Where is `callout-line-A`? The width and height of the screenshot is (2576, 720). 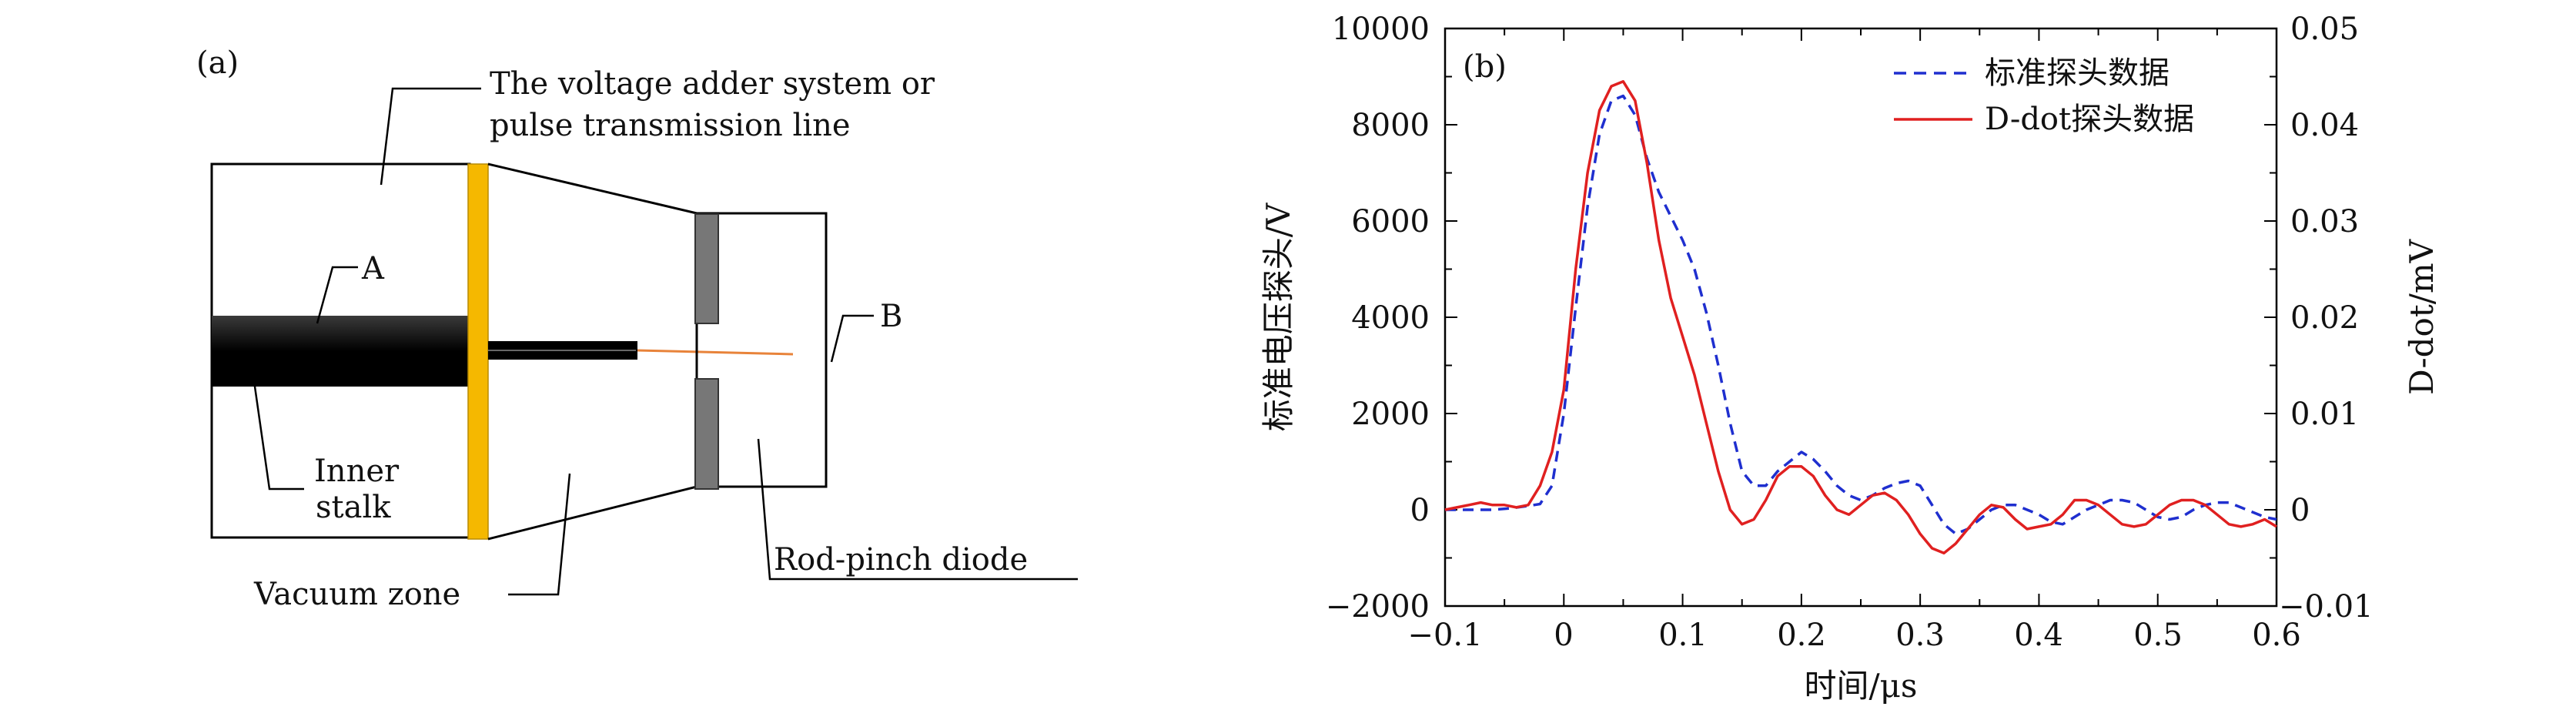
callout-line-A is located at coordinates (337, 295).